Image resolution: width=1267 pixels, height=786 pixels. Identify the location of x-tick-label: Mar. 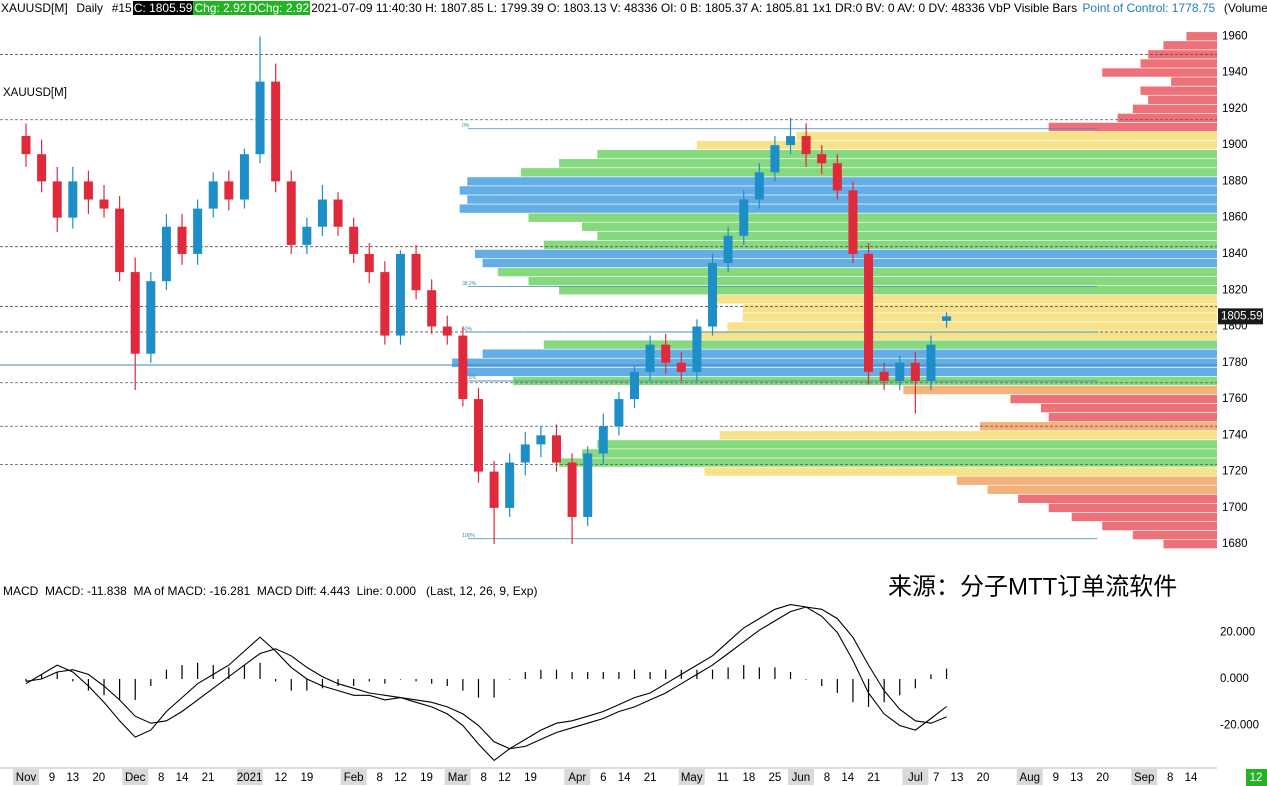
(458, 778).